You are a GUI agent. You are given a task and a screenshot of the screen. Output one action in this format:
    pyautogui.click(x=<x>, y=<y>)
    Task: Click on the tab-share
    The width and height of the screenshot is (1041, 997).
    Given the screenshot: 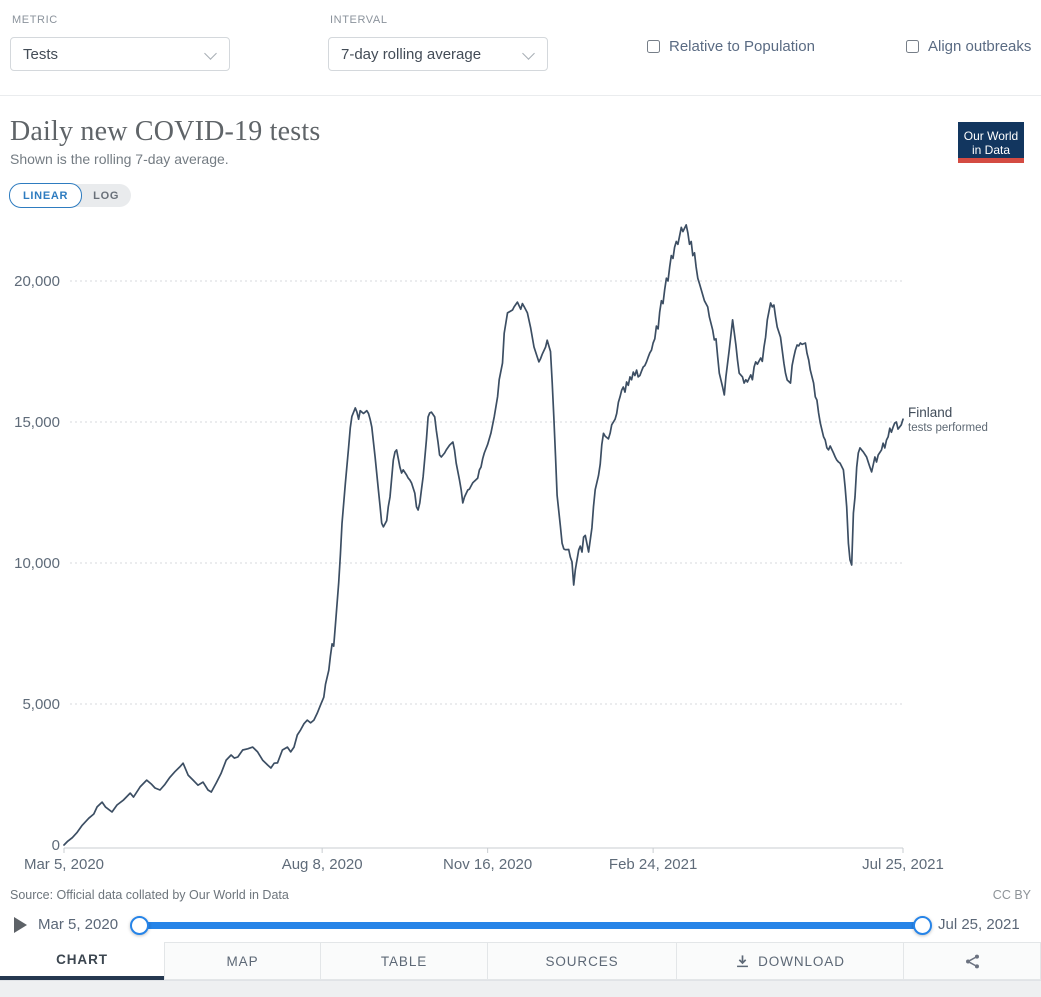 What is the action you would take?
    pyautogui.click(x=972, y=961)
    